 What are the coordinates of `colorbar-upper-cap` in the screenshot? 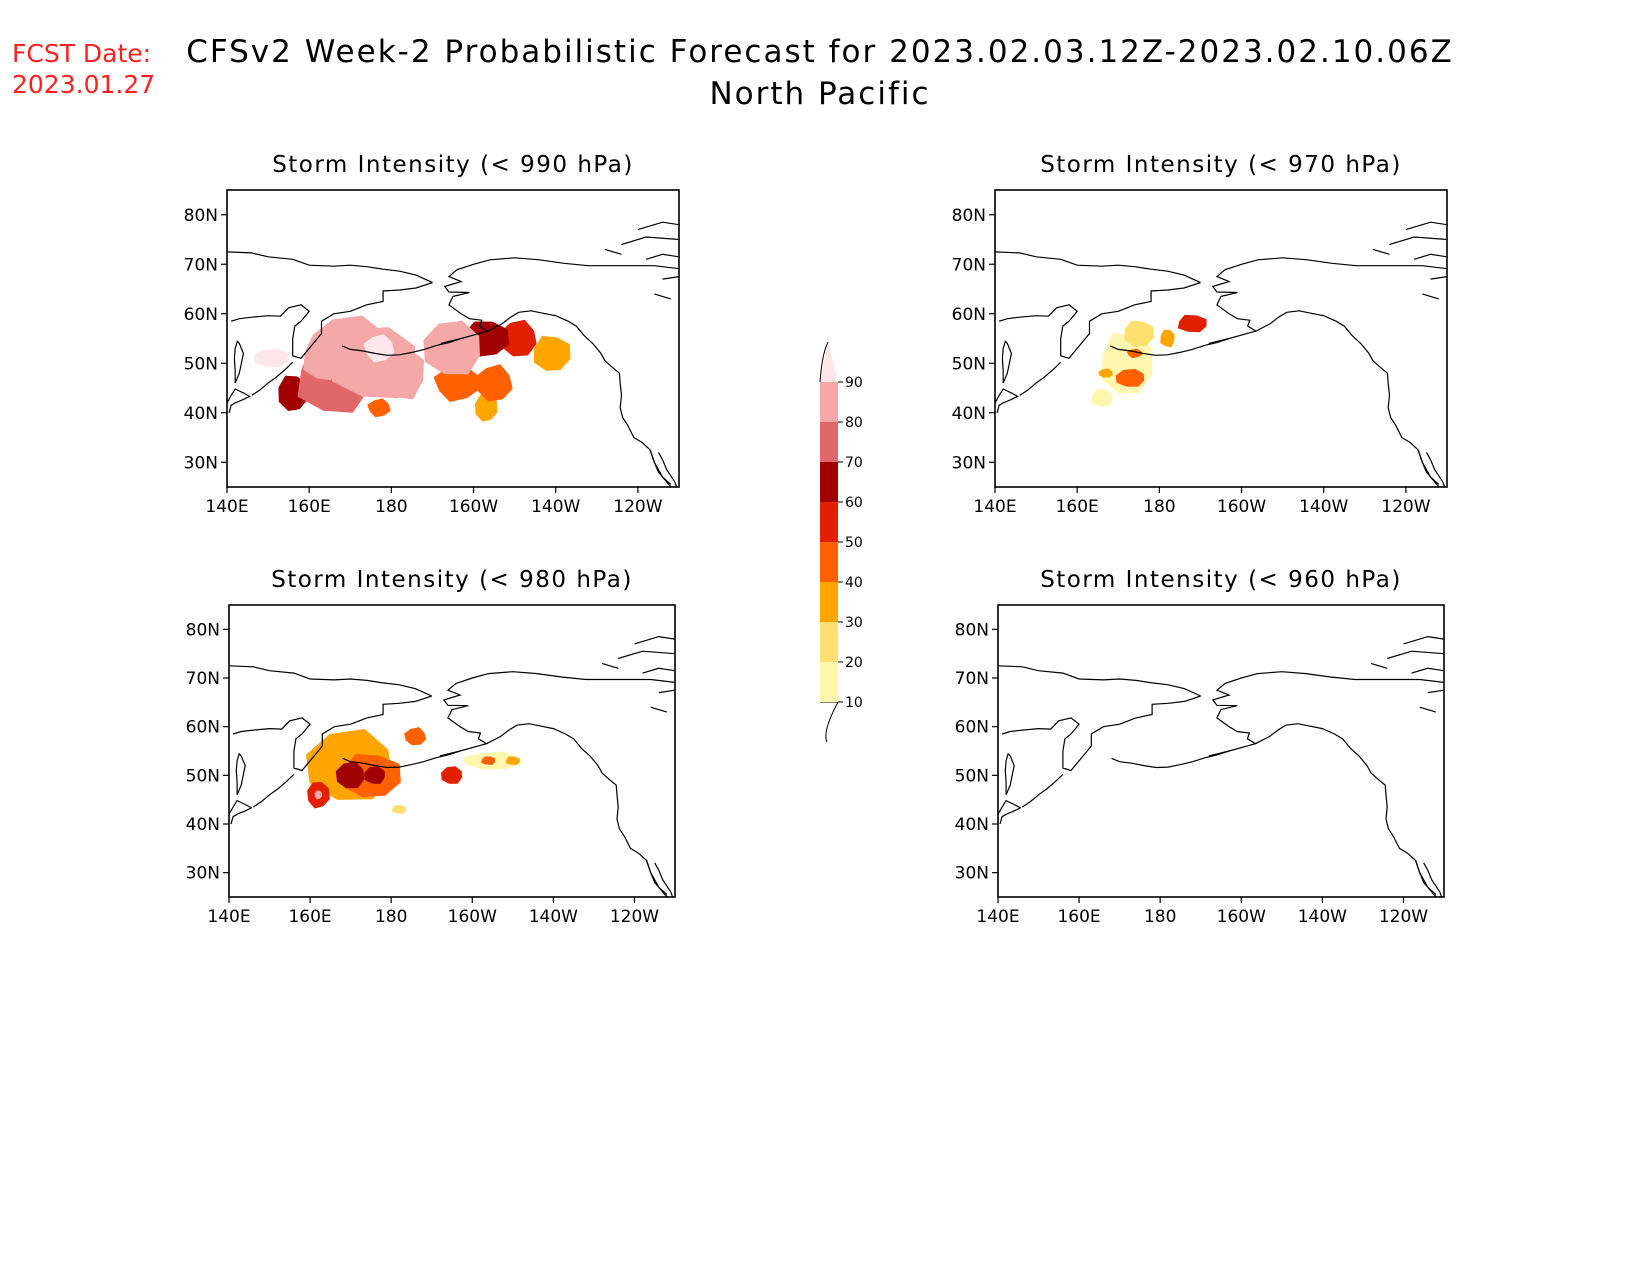 It's located at (829, 362).